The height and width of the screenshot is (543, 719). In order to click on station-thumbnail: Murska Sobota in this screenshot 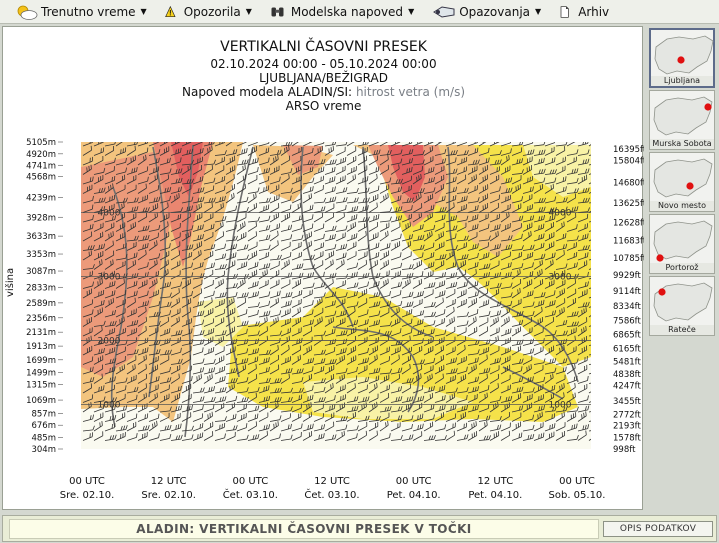, I will do `click(682, 120)`.